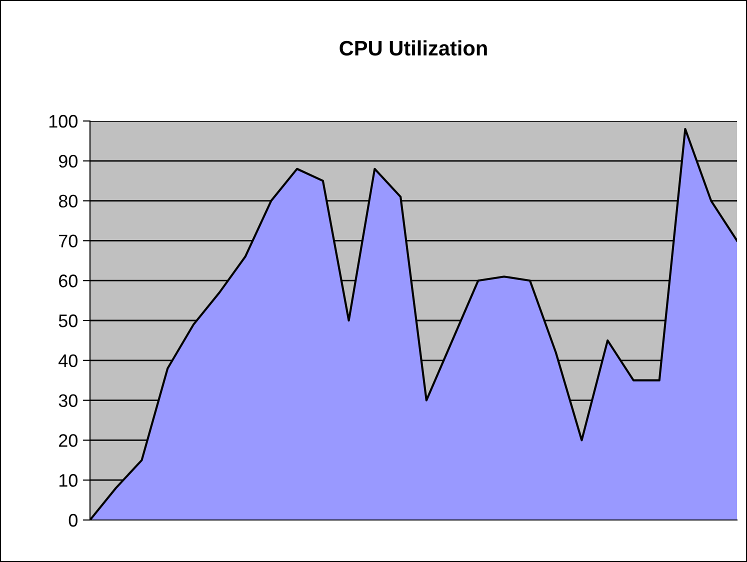 This screenshot has height=562, width=747. I want to click on y-tick-label: 100, so click(63, 121).